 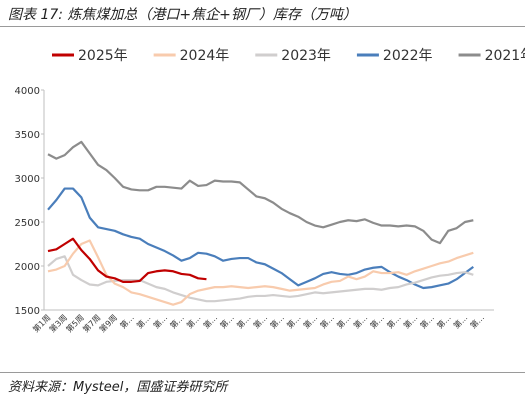 What do you see at coordinates (103, 56) in the screenshot?
I see `legend-label: 2025年` at bounding box center [103, 56].